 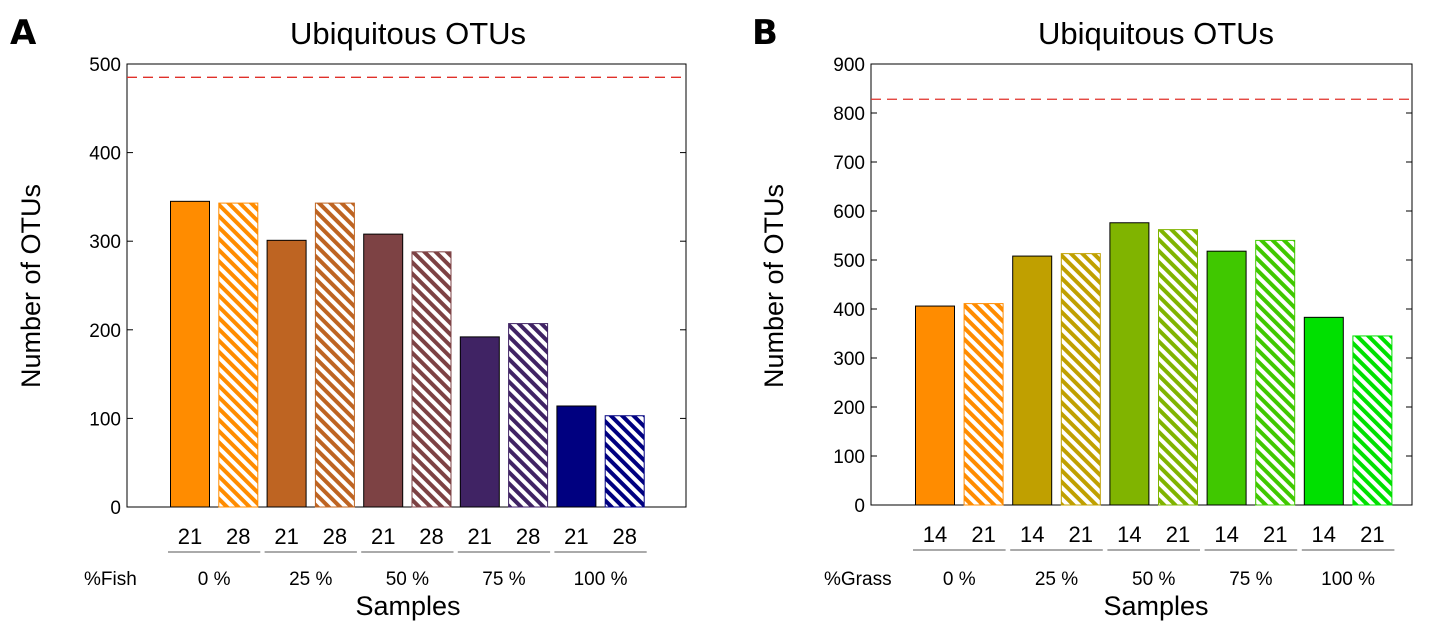 I want to click on x-axis-label-b: Samples, so click(x=1155, y=606).